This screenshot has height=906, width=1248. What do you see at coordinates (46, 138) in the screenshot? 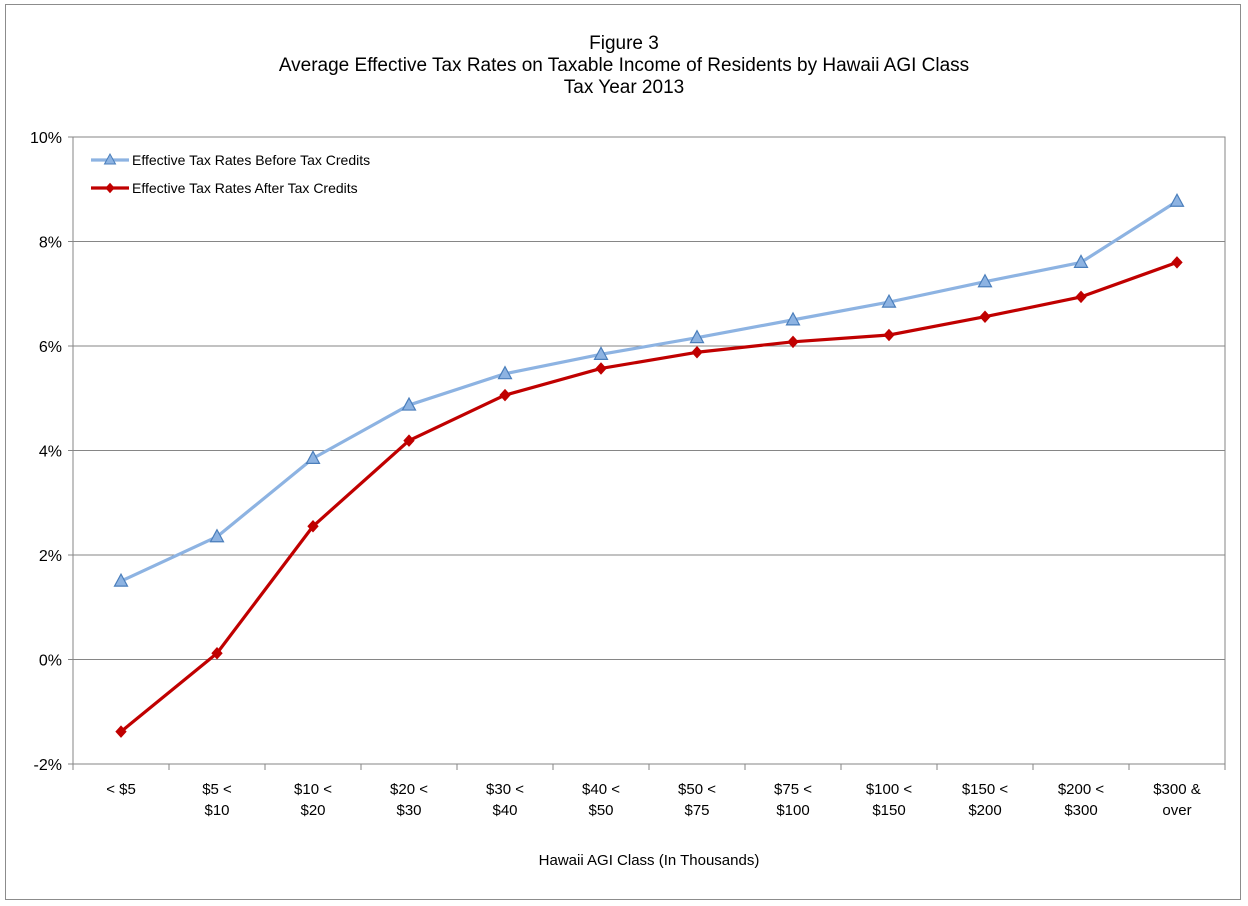
I see `y-tick-label: 10%` at bounding box center [46, 138].